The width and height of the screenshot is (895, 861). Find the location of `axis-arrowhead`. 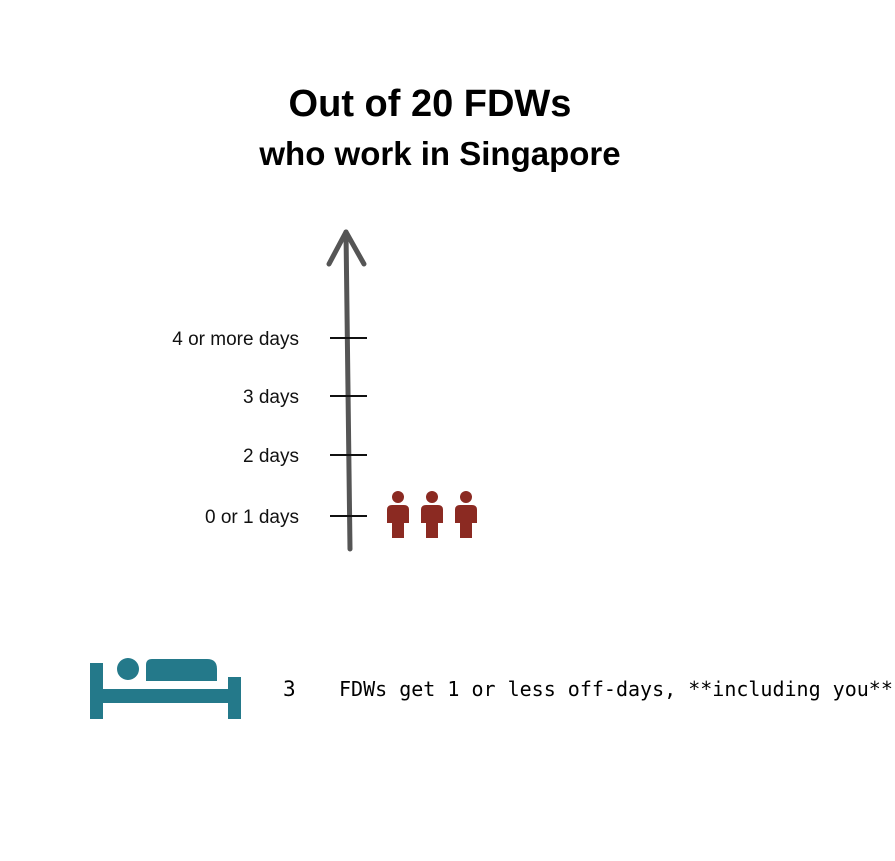

axis-arrowhead is located at coordinates (346, 248).